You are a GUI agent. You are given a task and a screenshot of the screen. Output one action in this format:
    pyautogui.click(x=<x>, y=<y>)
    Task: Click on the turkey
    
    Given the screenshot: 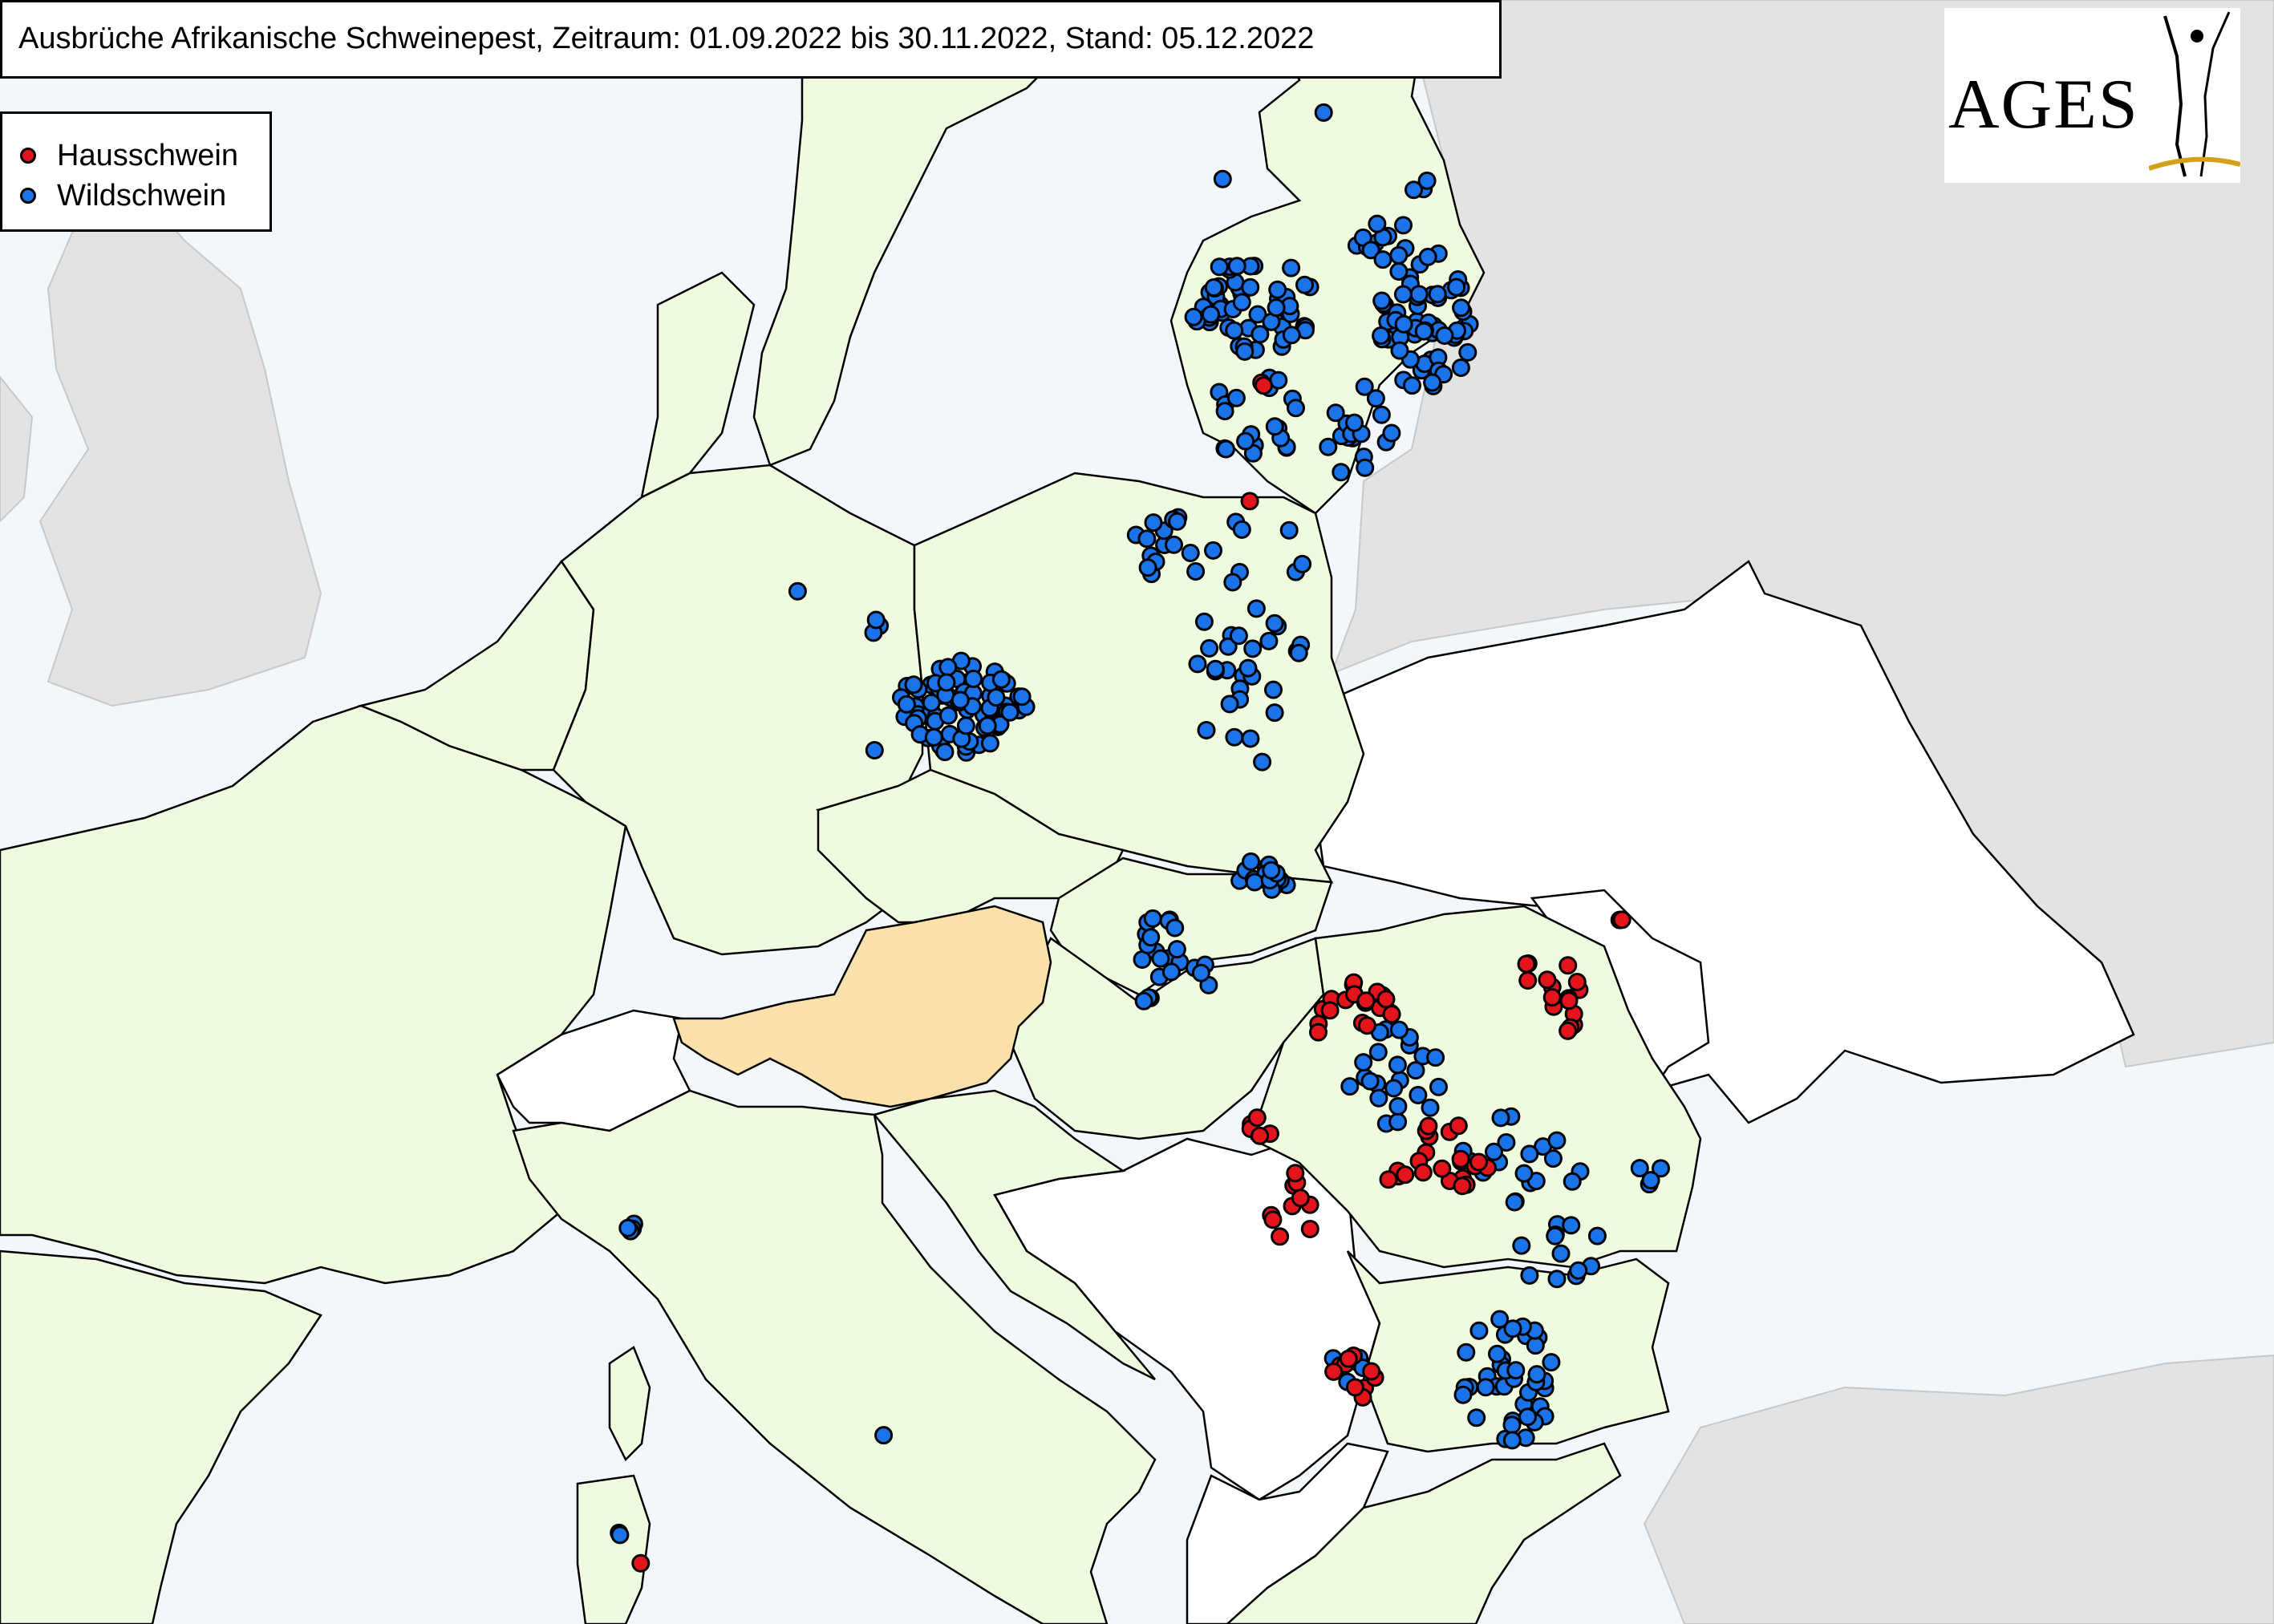 What is the action you would take?
    pyautogui.click(x=1958, y=1489)
    